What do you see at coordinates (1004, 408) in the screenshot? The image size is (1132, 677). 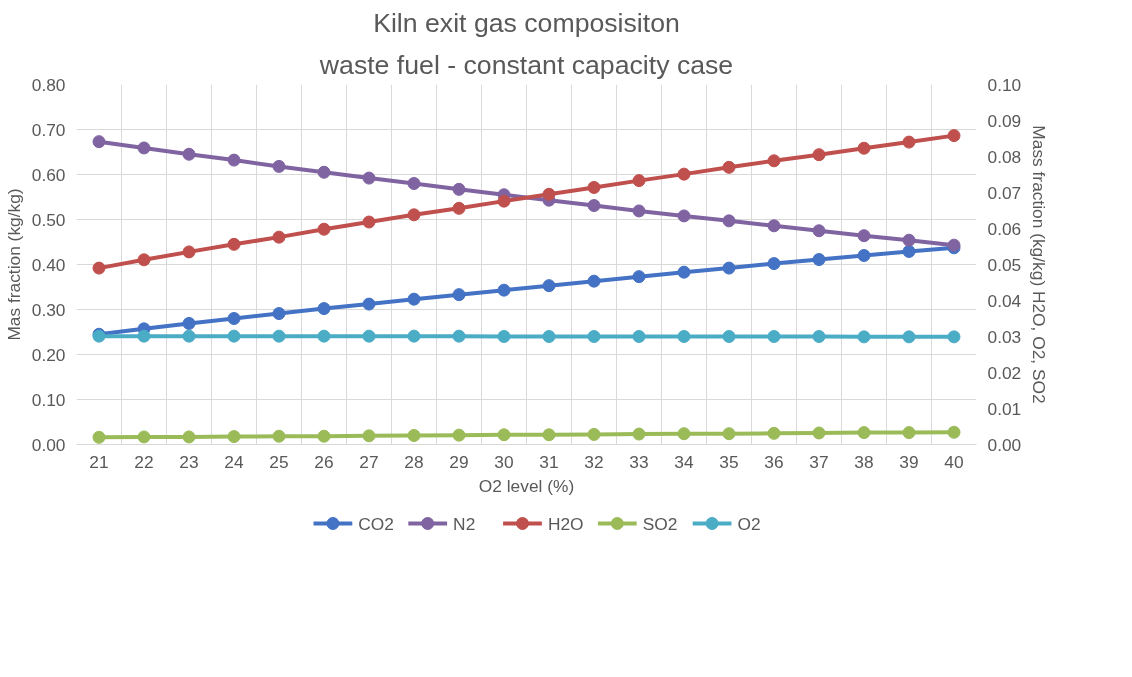 I see `y2-tick-label: 0.01` at bounding box center [1004, 408].